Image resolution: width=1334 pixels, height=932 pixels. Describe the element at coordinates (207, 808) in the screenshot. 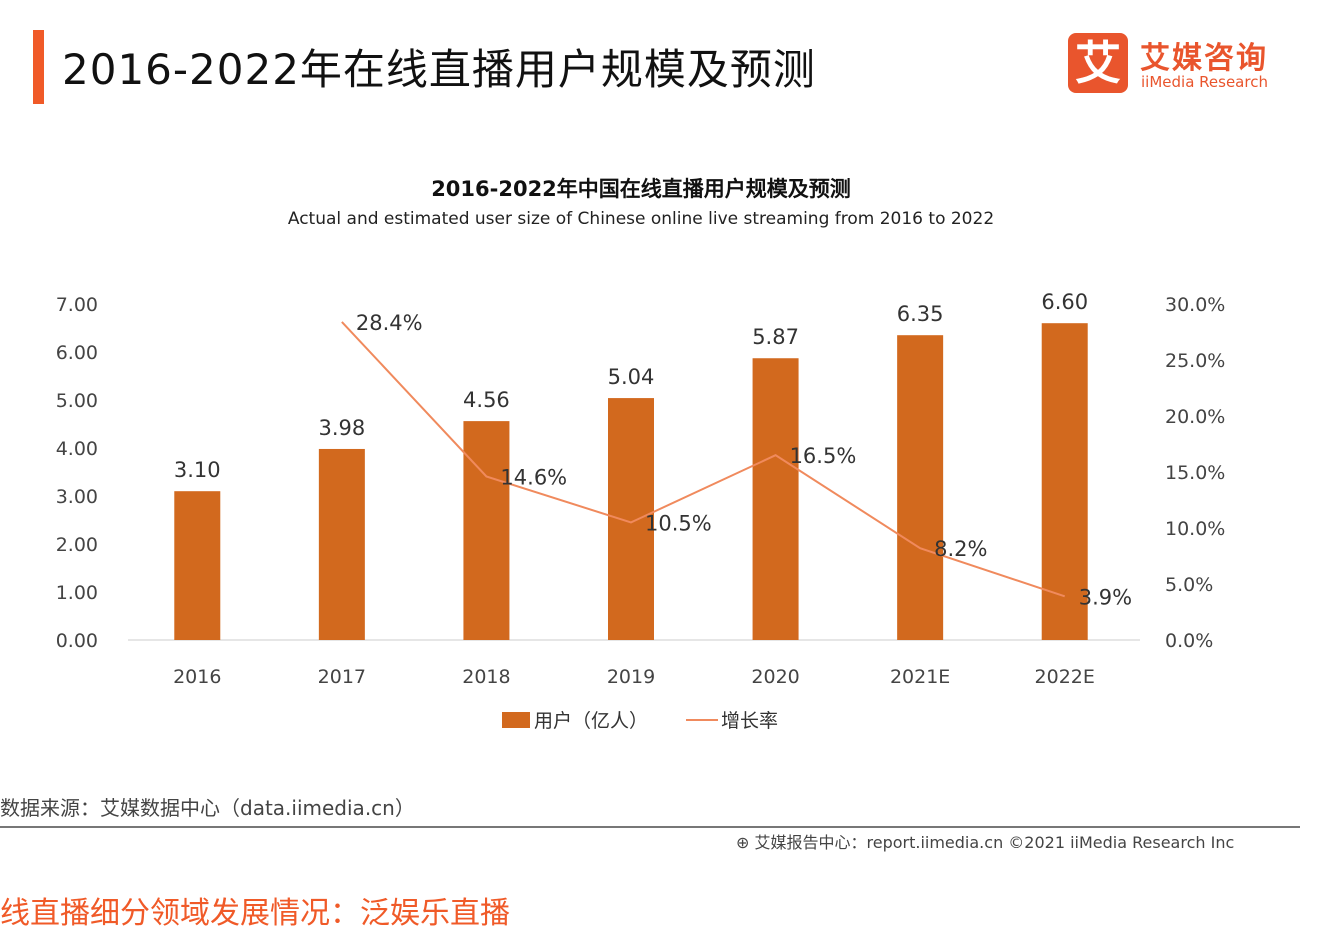

I see `data-source: 数据来源：艾媒数据中心（data.iimedia.cn）` at that location.